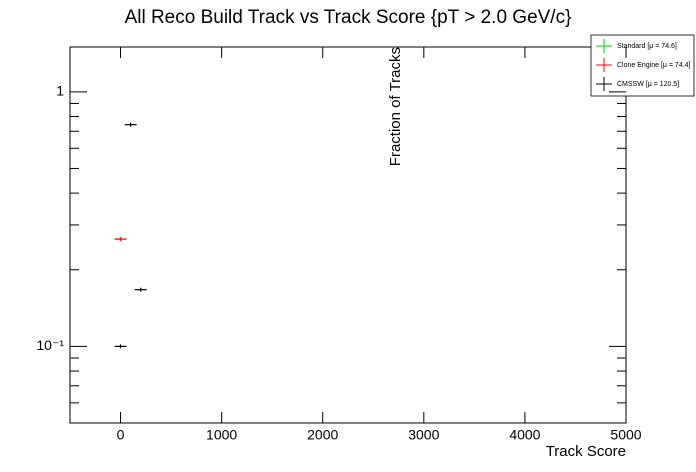  What do you see at coordinates (648, 84) in the screenshot?
I see `legend-label: CMSSW [μ = 120.5]` at bounding box center [648, 84].